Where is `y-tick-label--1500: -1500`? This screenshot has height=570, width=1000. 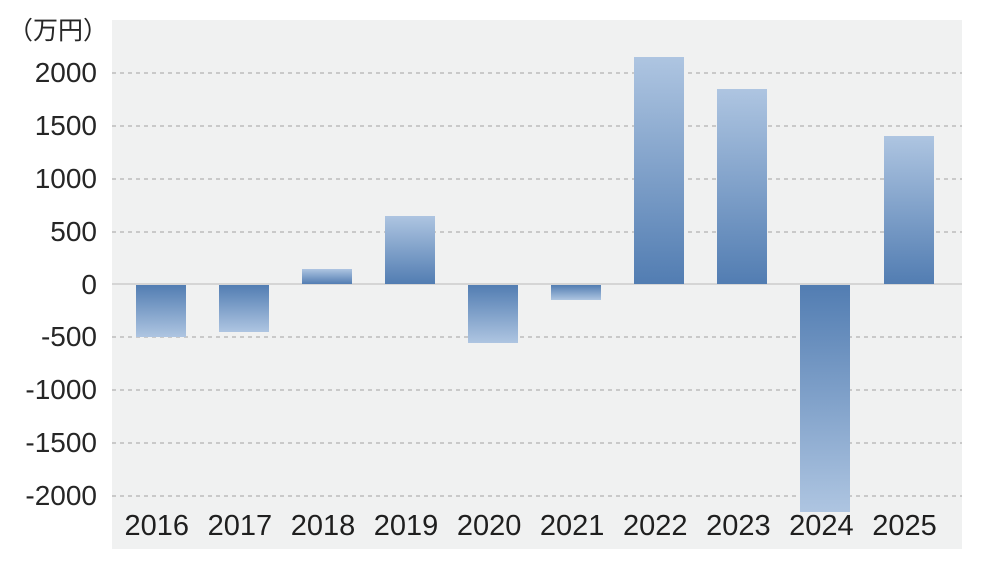
y-tick-label--1500: -1500 is located at coordinates (61, 443).